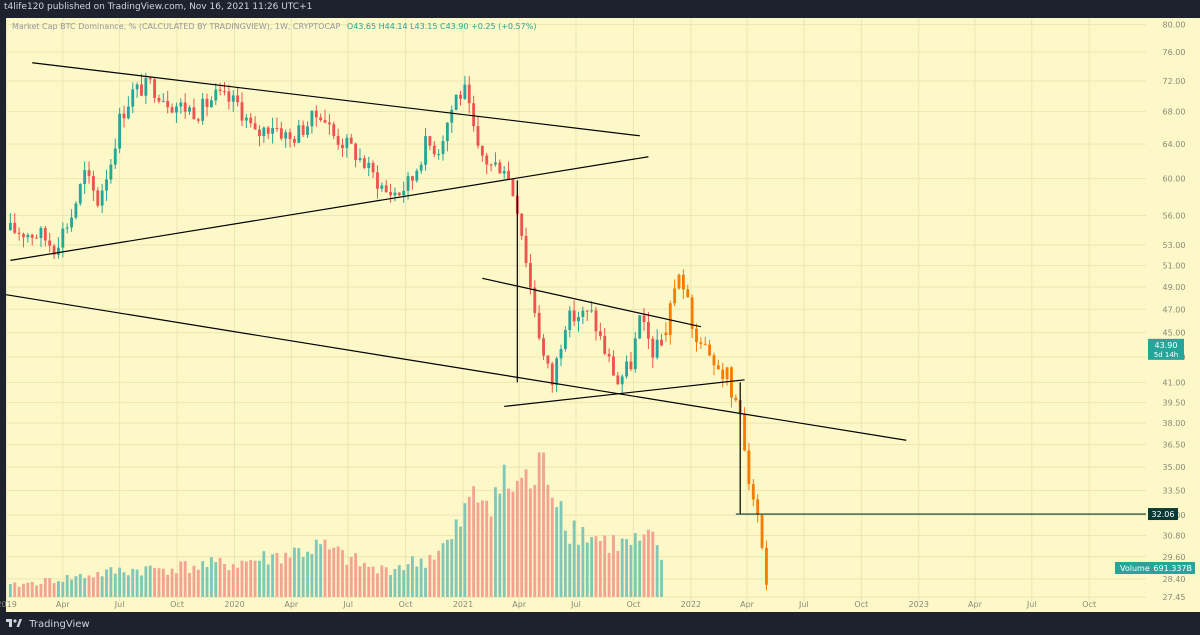  Describe the element at coordinates (335, 524) in the screenshot. I see `volume-bars` at that location.